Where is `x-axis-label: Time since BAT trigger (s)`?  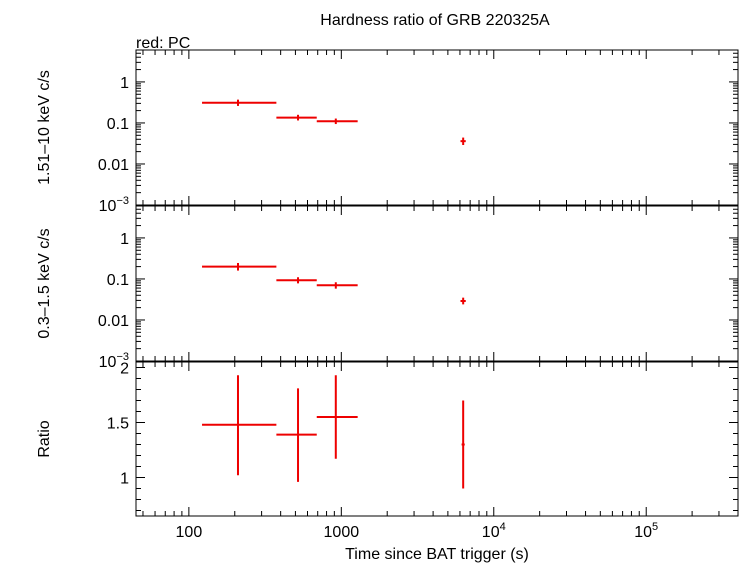 x-axis-label: Time since BAT trigger (s) is located at coordinates (437, 554).